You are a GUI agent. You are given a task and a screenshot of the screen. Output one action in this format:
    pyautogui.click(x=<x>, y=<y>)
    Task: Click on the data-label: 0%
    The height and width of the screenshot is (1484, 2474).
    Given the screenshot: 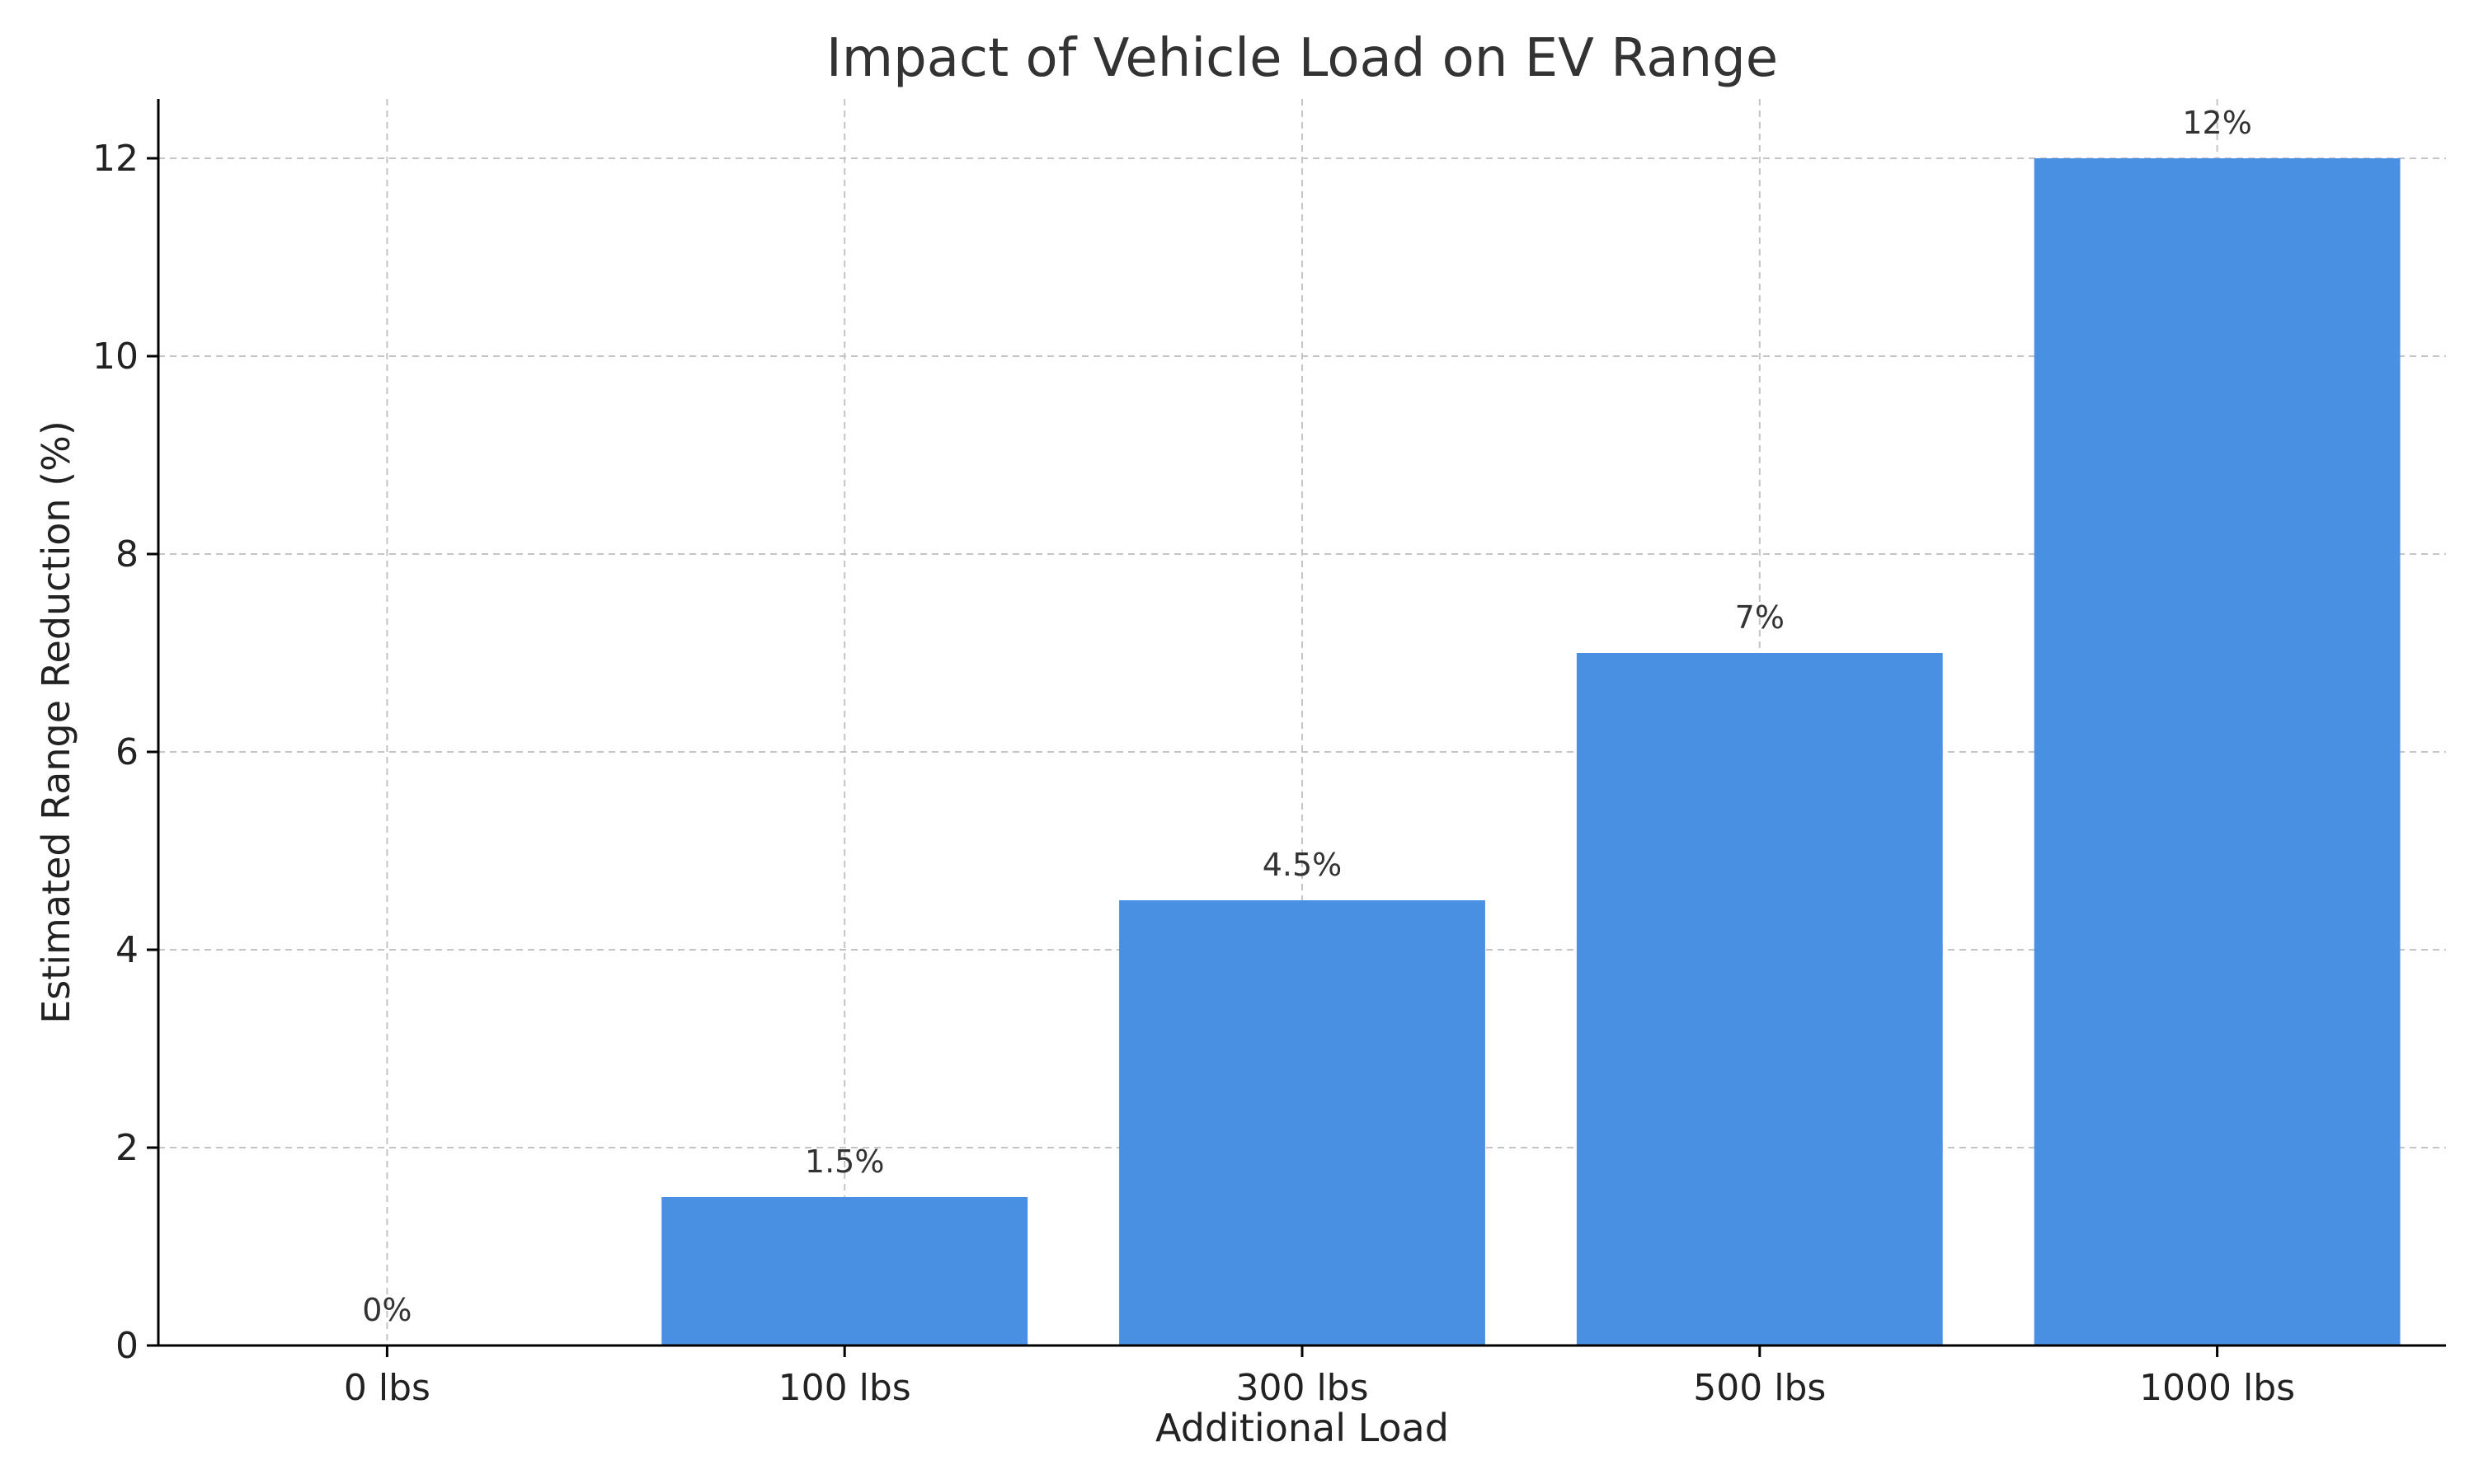 What is the action you would take?
    pyautogui.click(x=387, y=1310)
    